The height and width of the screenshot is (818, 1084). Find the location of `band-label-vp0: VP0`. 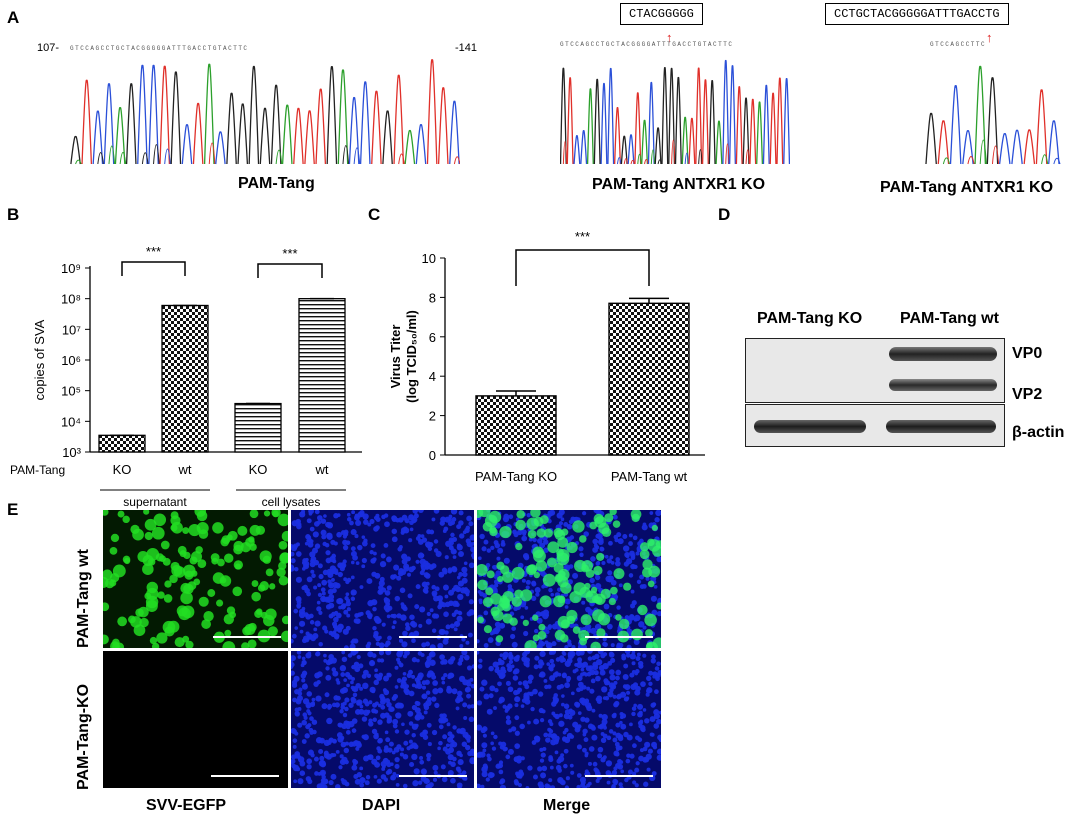

band-label-vp0: VP0 is located at coordinates (1027, 353).